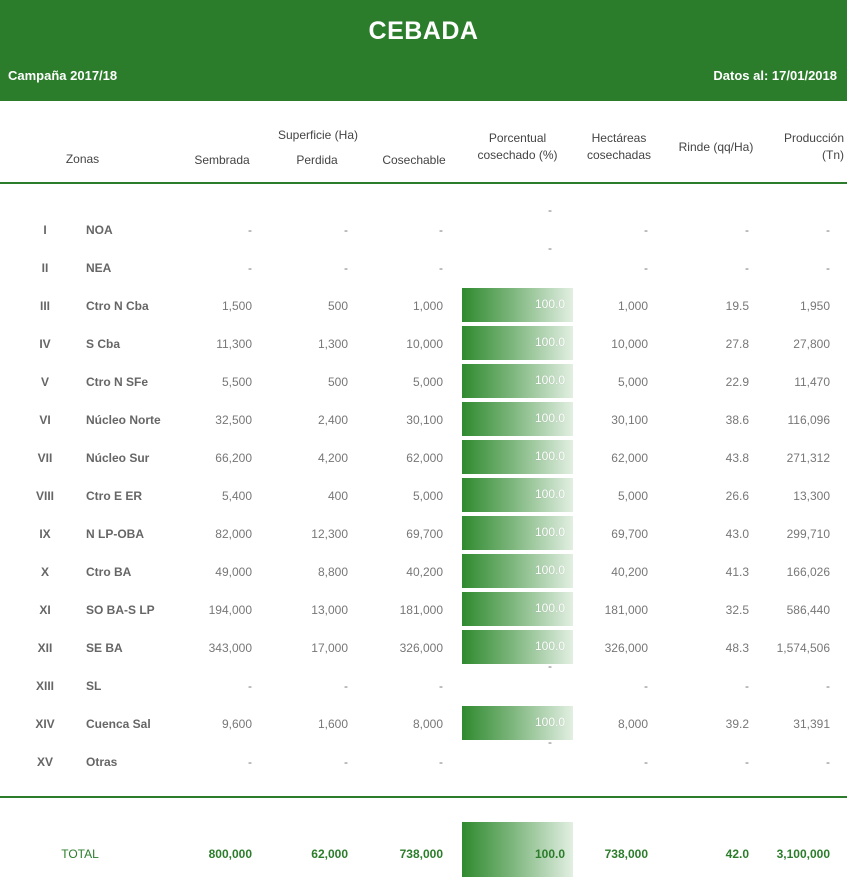 The image size is (847, 877). Describe the element at coordinates (45, 648) in the screenshot. I see `zone-number: XII` at that location.